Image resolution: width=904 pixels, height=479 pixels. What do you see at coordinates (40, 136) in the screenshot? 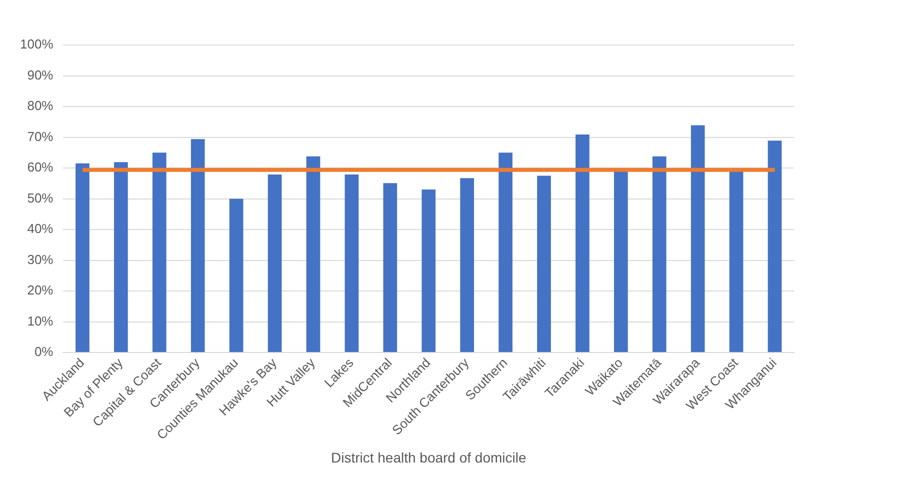
I see `y-tick-label: 70%` at bounding box center [40, 136].